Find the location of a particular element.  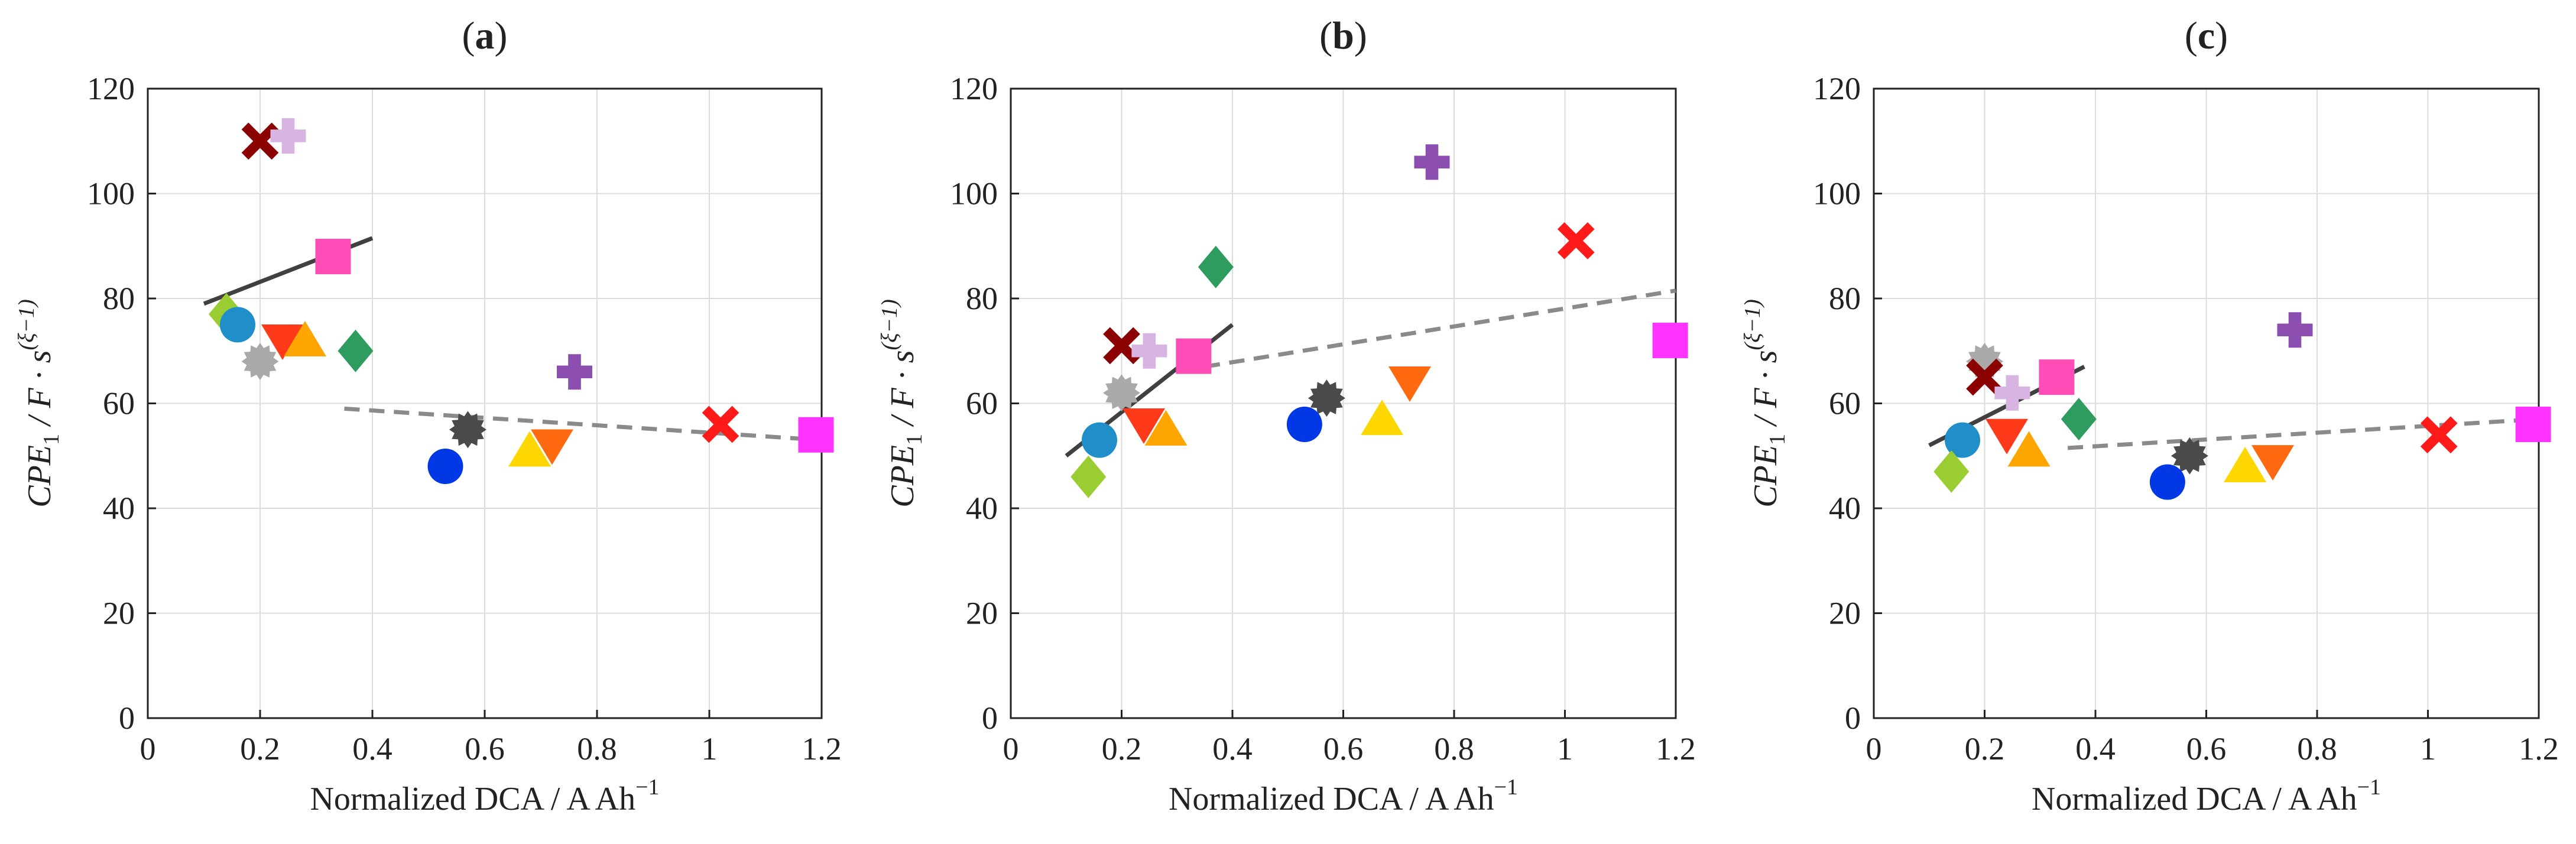

panel-title: (c) is located at coordinates (2206, 35).